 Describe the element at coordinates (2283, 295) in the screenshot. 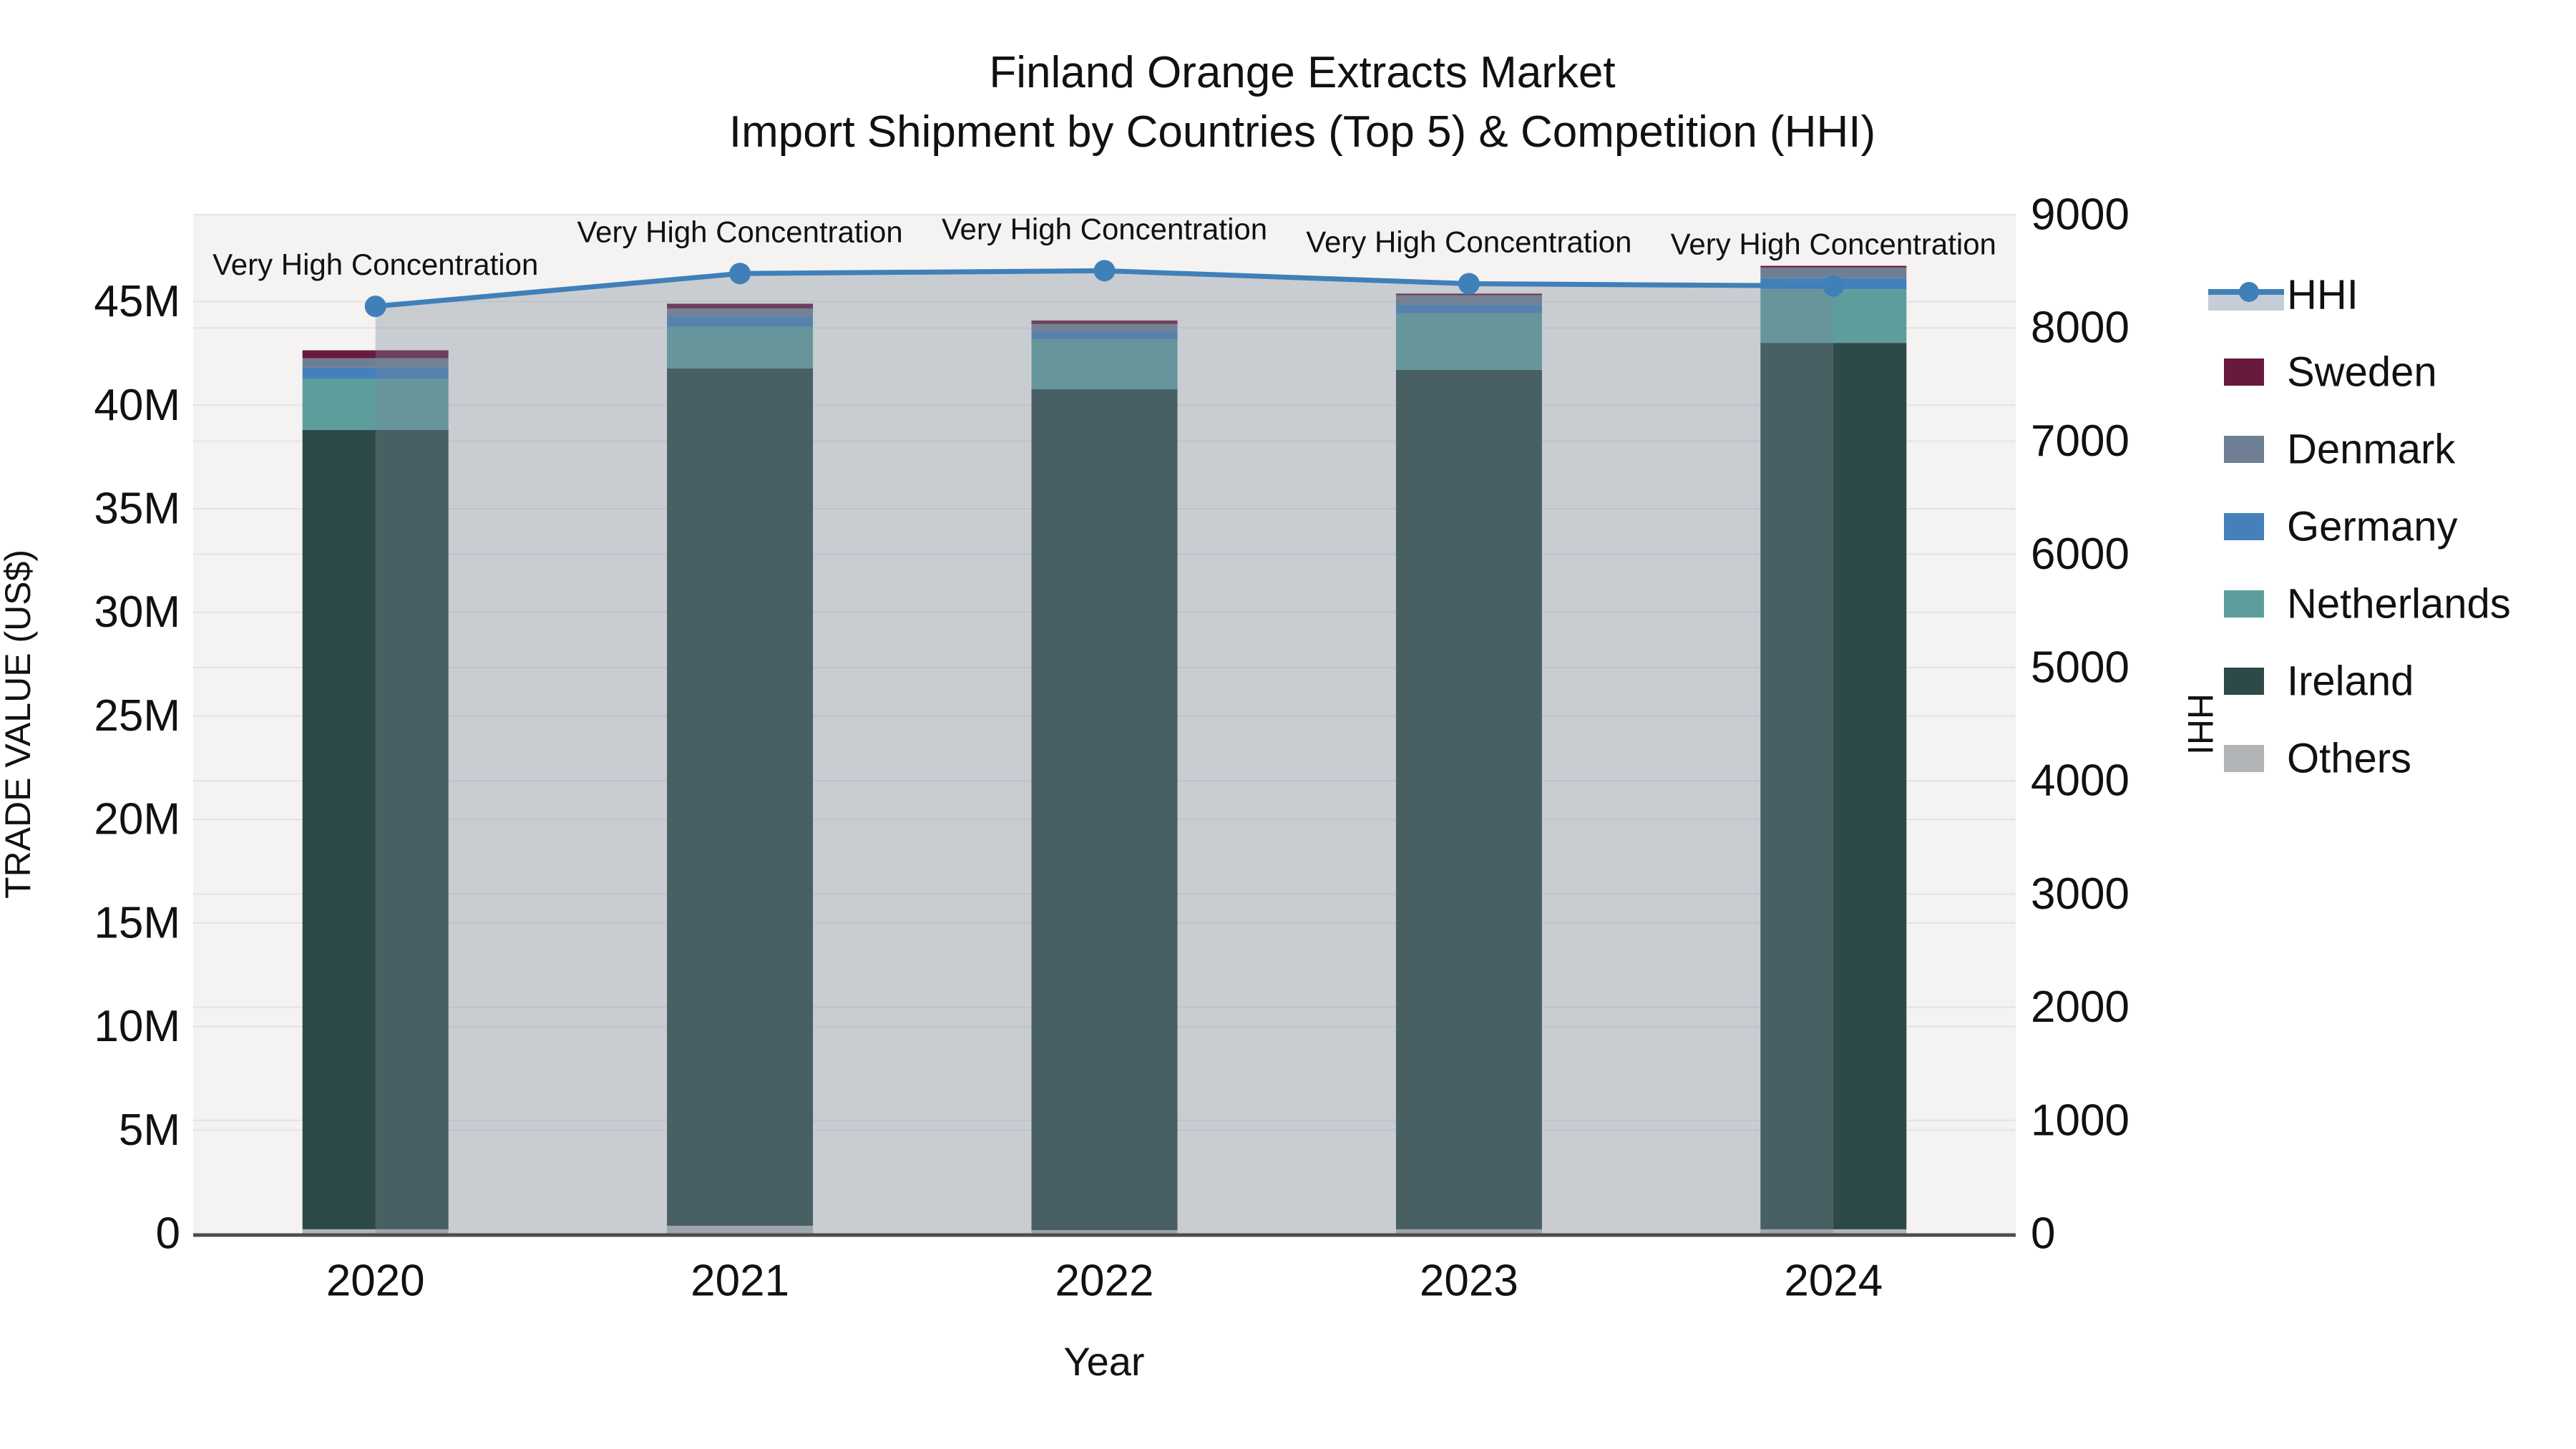

I see `legend-item-hhi: HHI` at that location.